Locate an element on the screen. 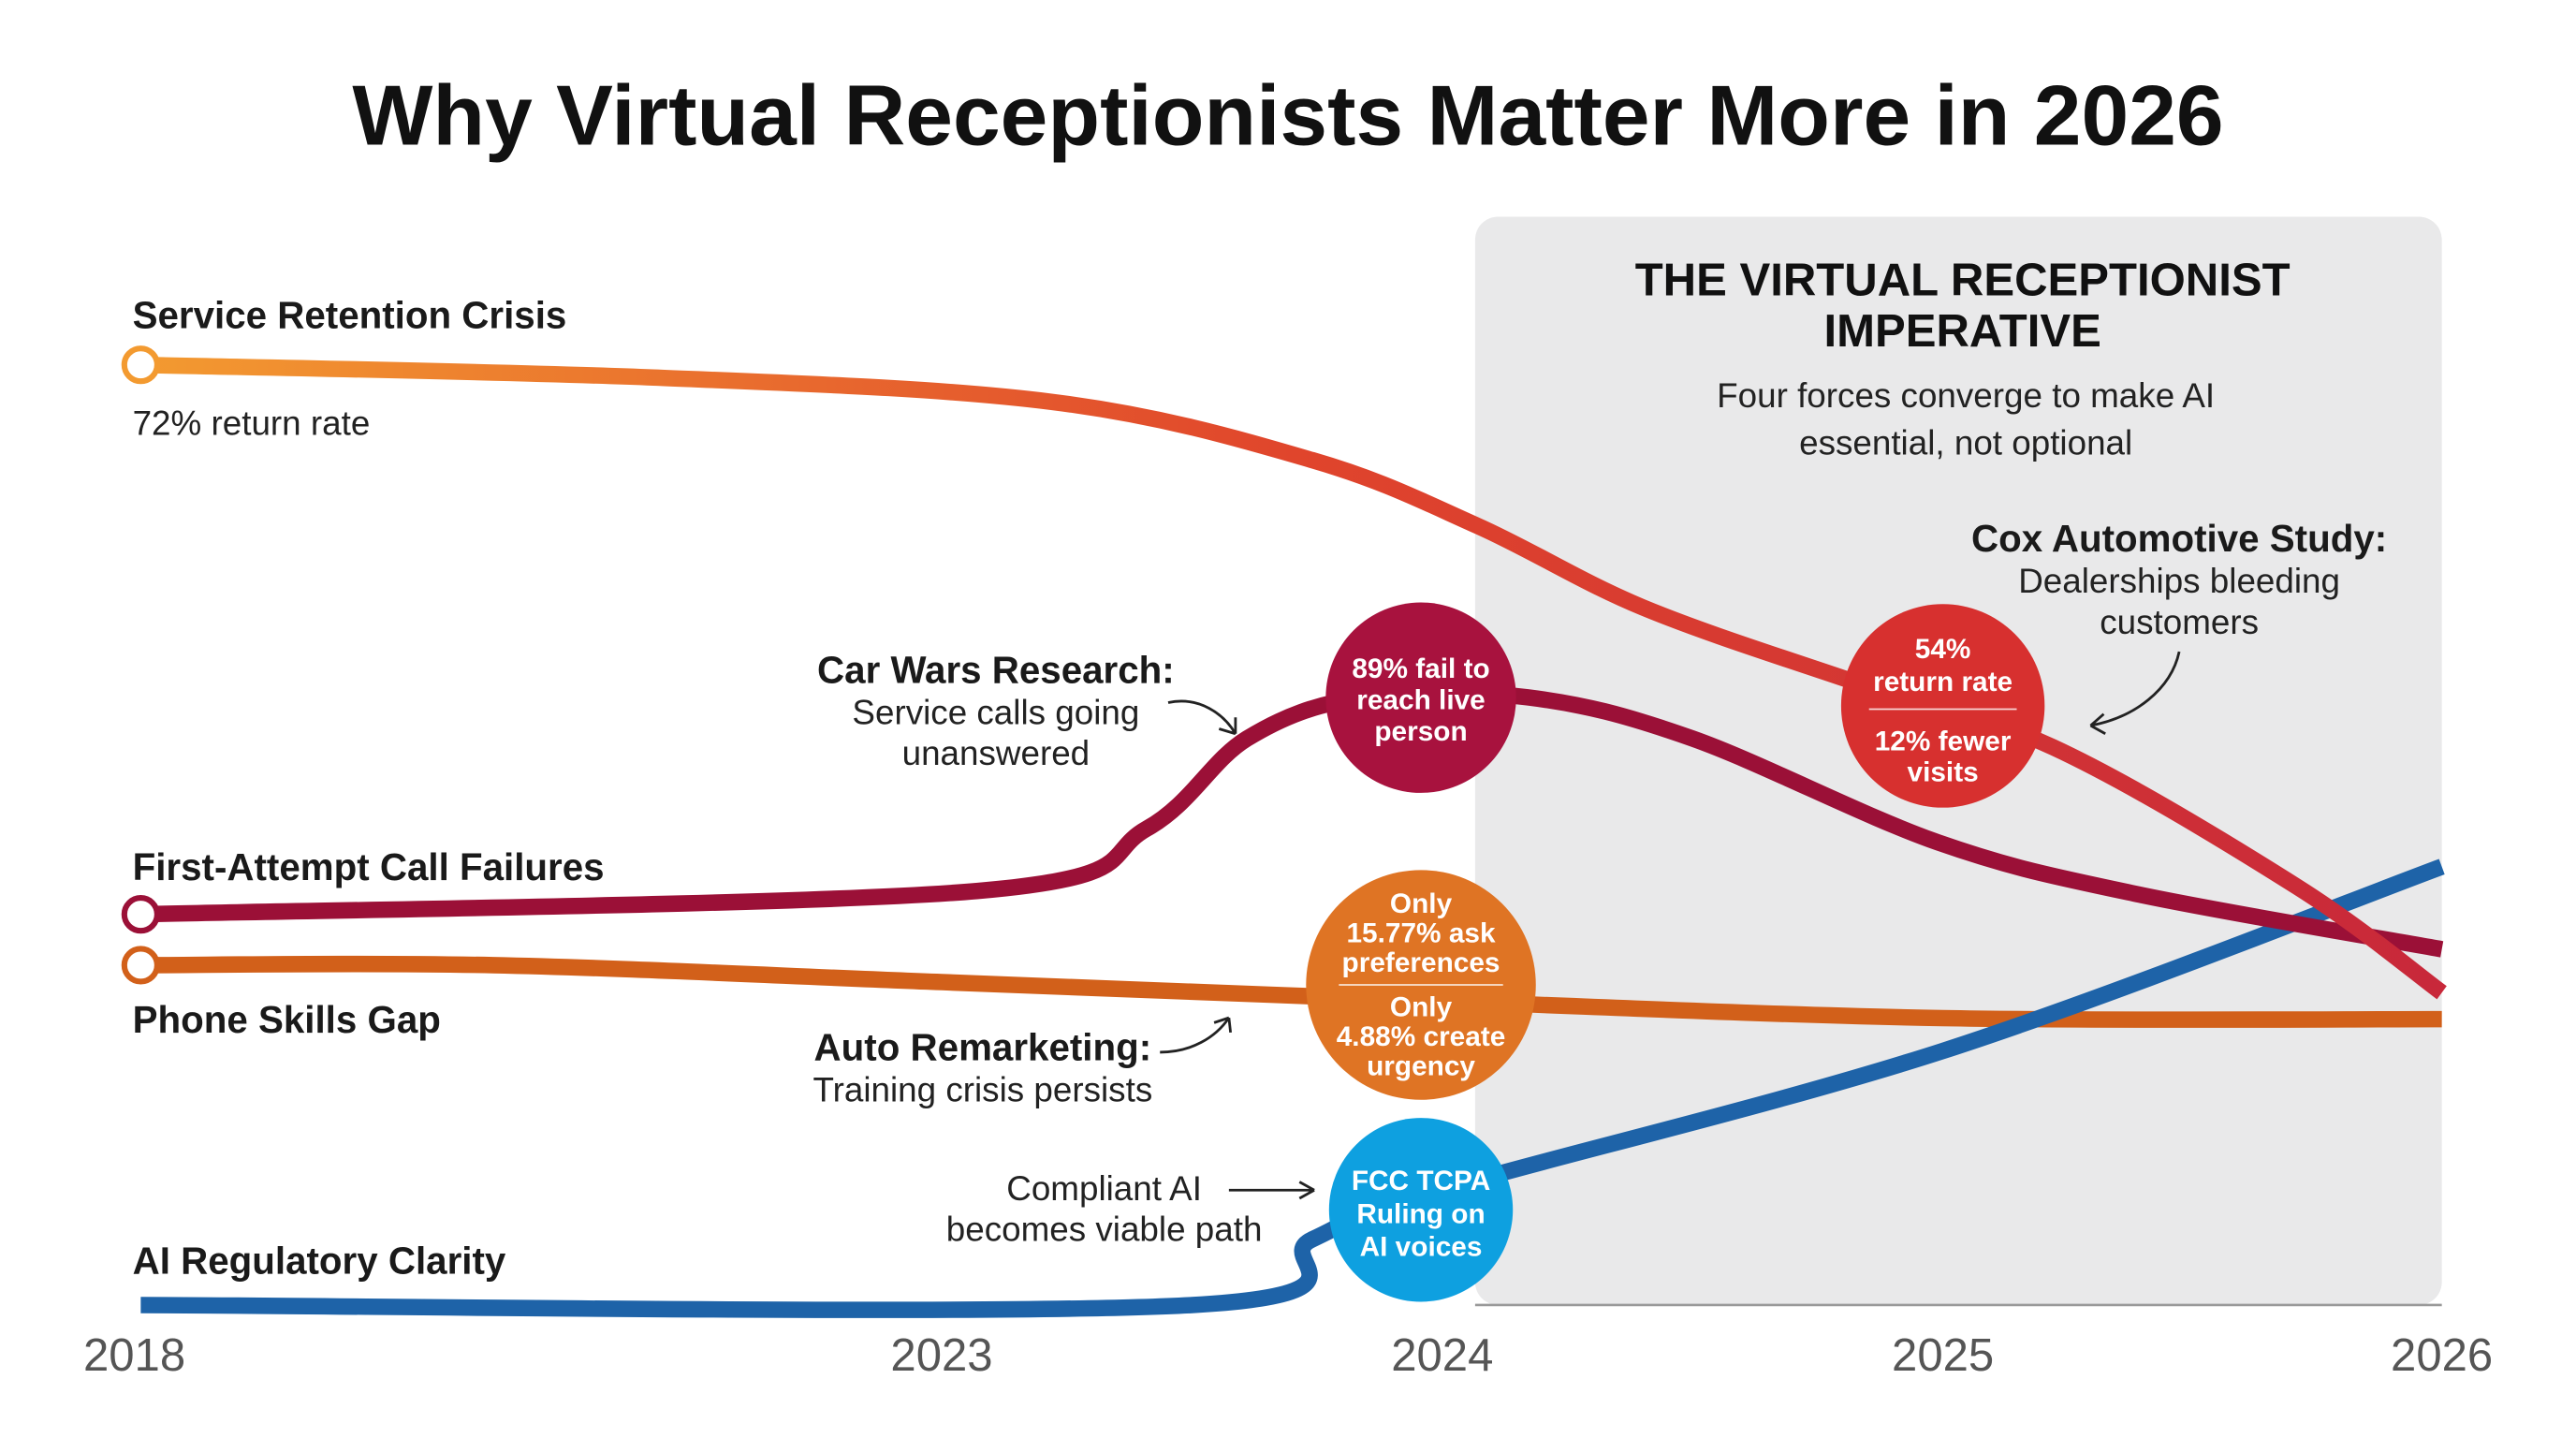  series-label-phone-skills: Phone Skills Gap is located at coordinates (287, 1019).